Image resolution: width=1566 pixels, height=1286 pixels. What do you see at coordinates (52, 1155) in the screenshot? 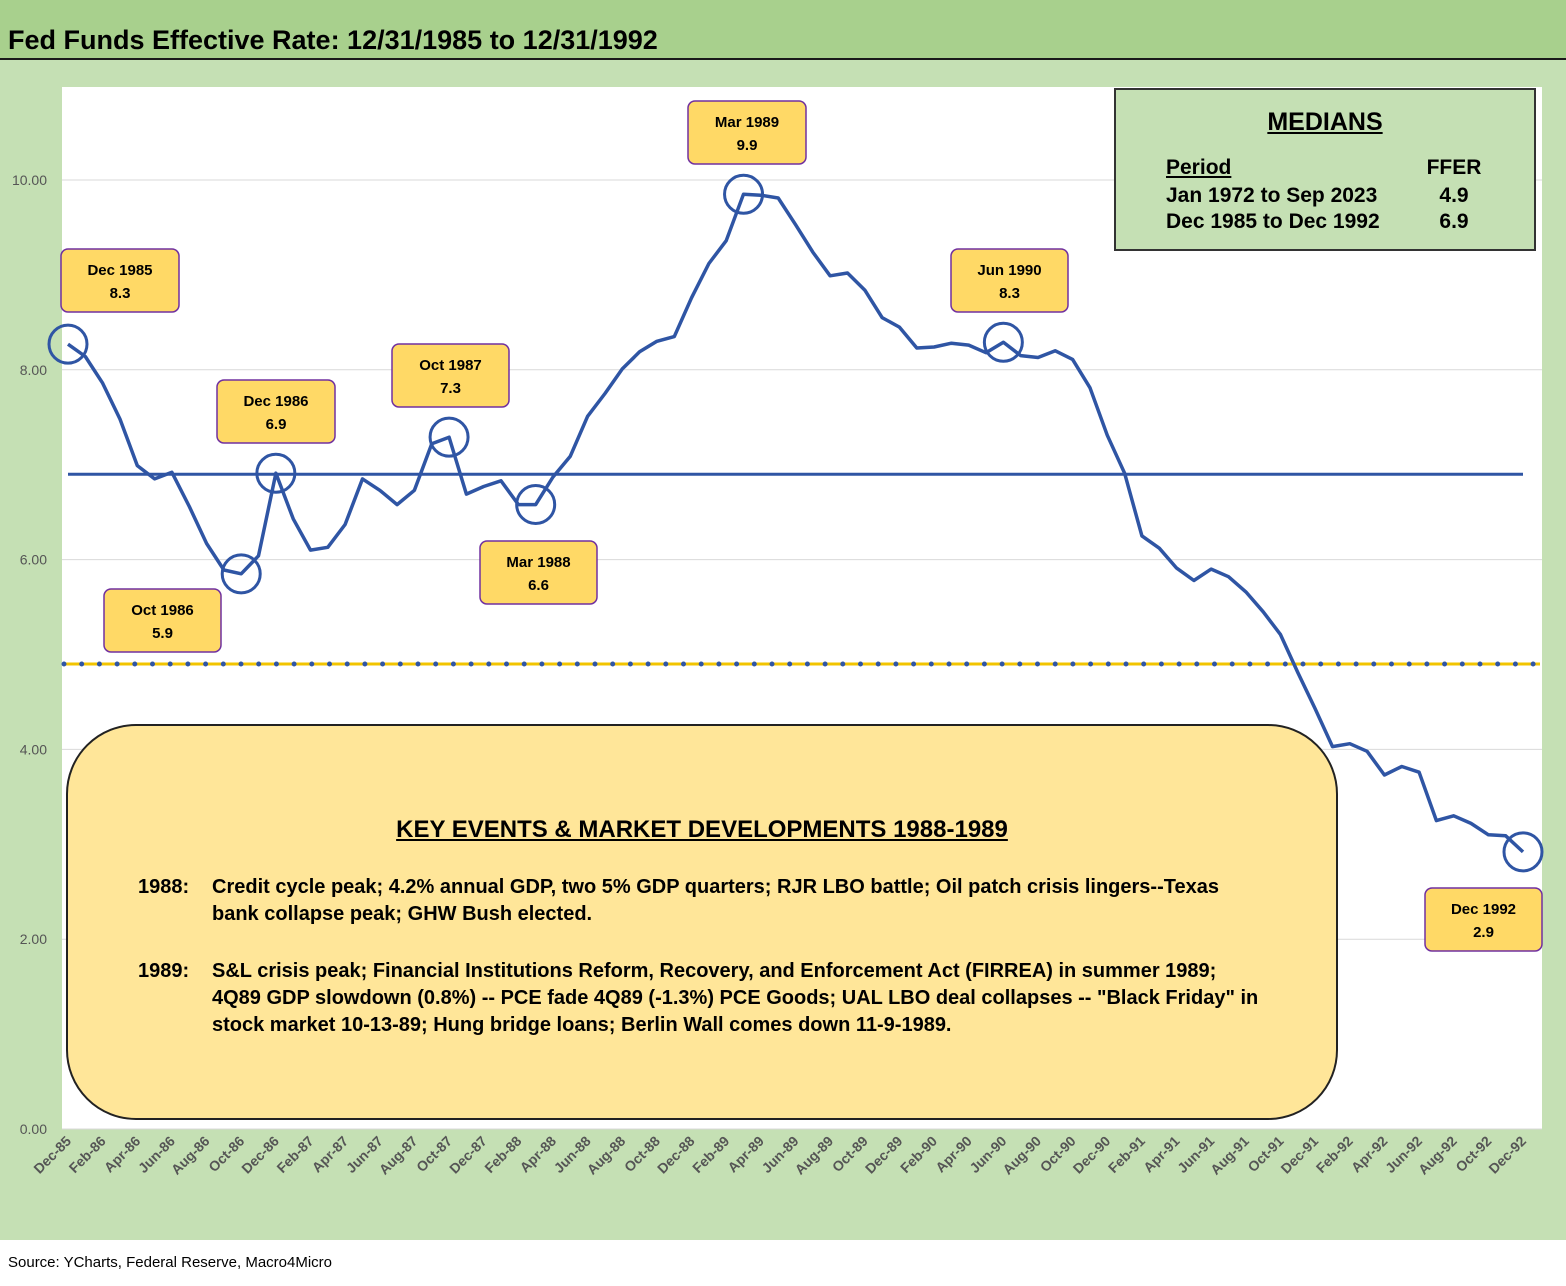
I see `x-tick-label: Dec-85` at bounding box center [52, 1155].